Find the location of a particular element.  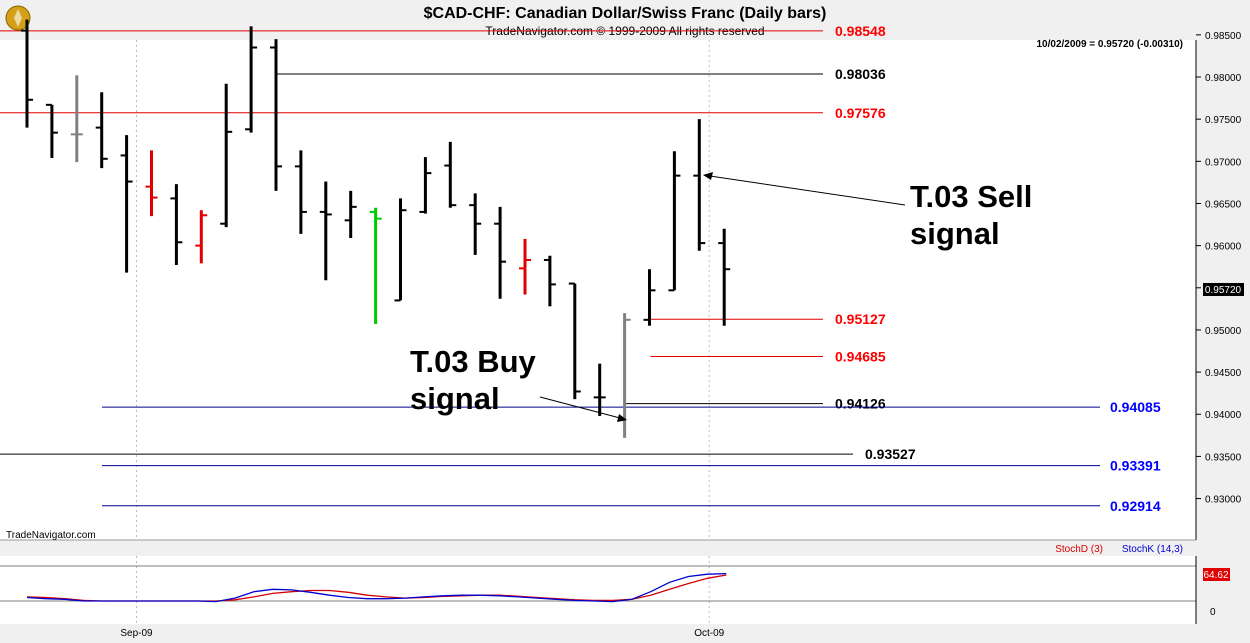

price-tick-label: 0.95000 is located at coordinates (1223, 331).